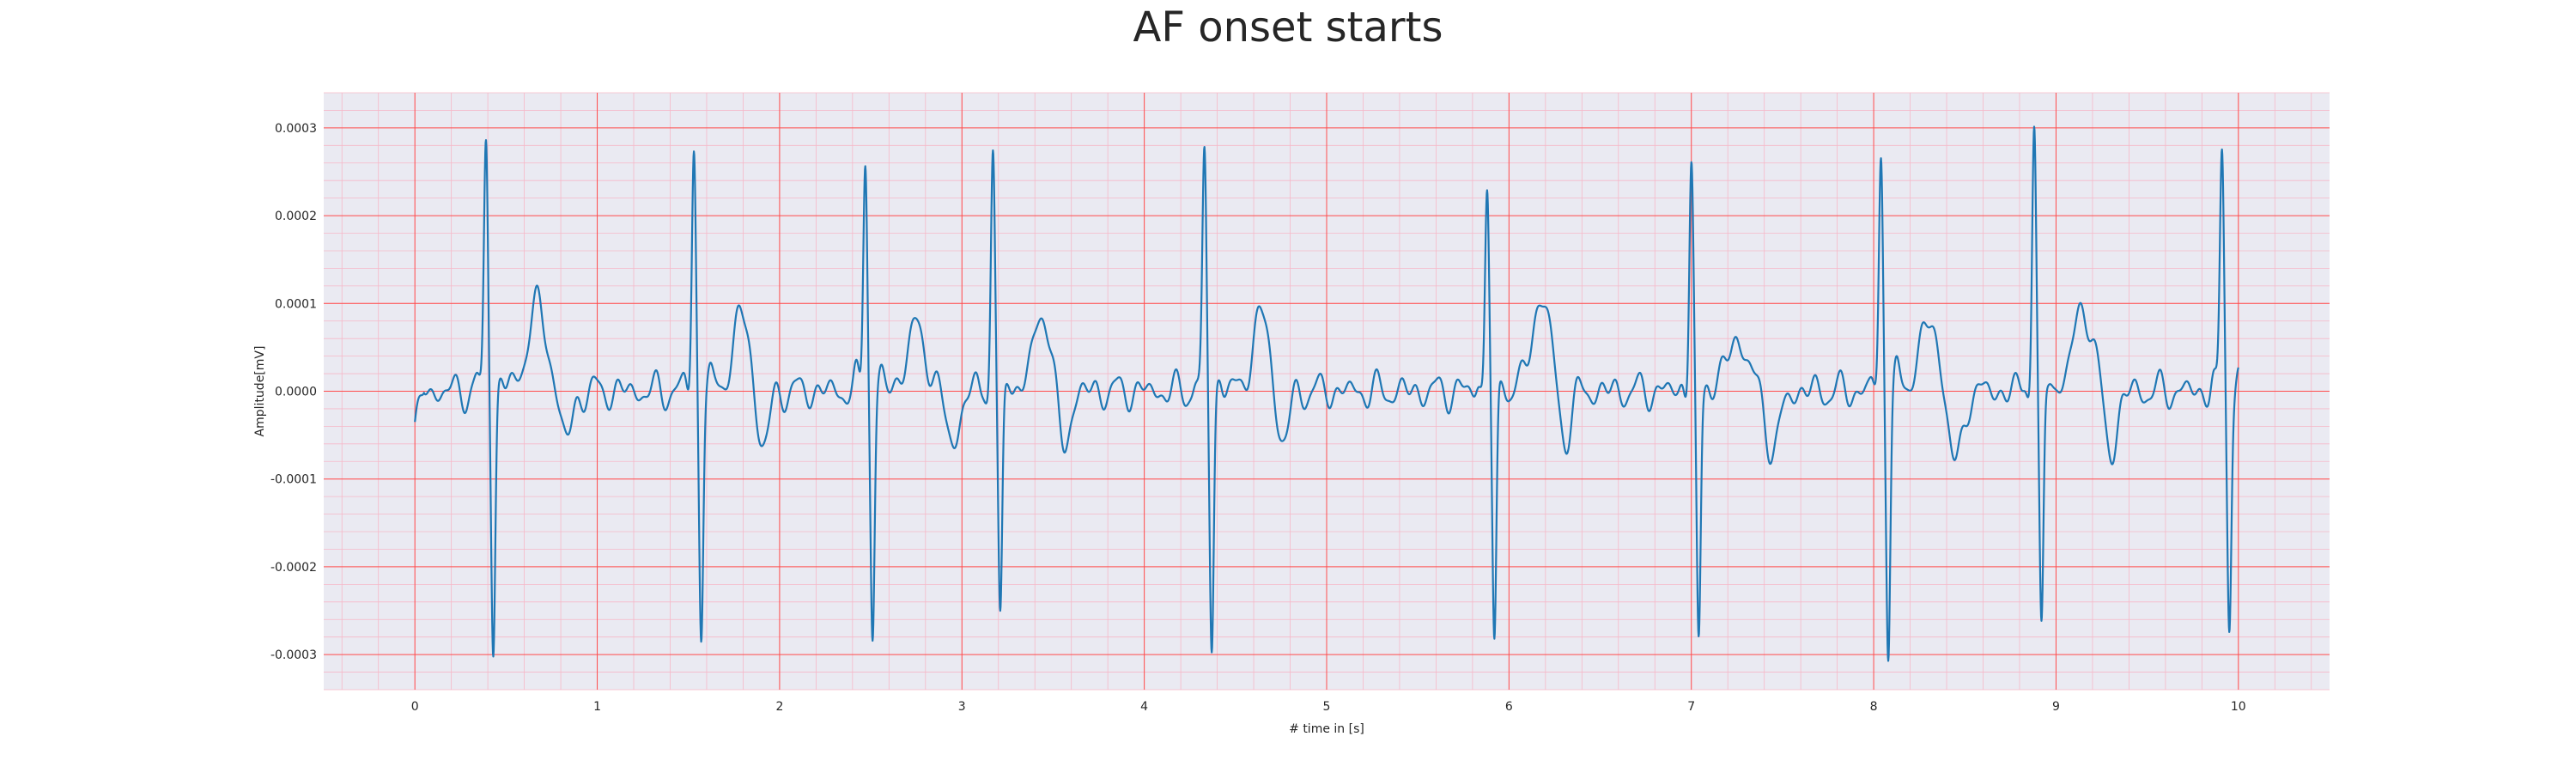 This screenshot has width=2576, height=773. I want to click on y-tick-label: -0.0003, so click(293, 655).